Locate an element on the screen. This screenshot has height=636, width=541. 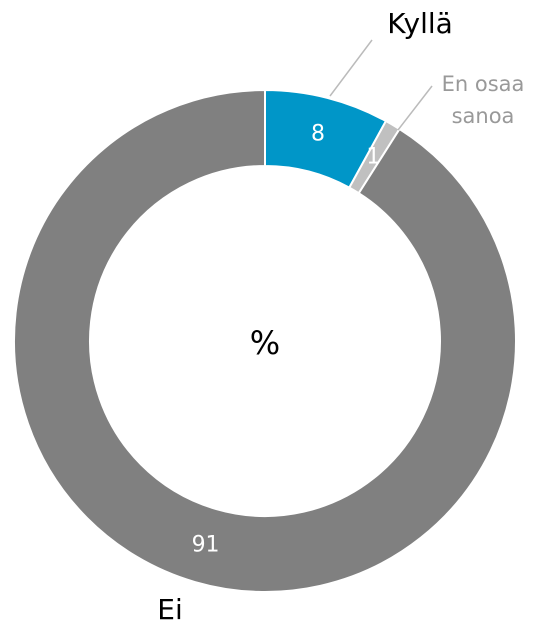
category-label: En osaa sanoa is located at coordinates (483, 100).